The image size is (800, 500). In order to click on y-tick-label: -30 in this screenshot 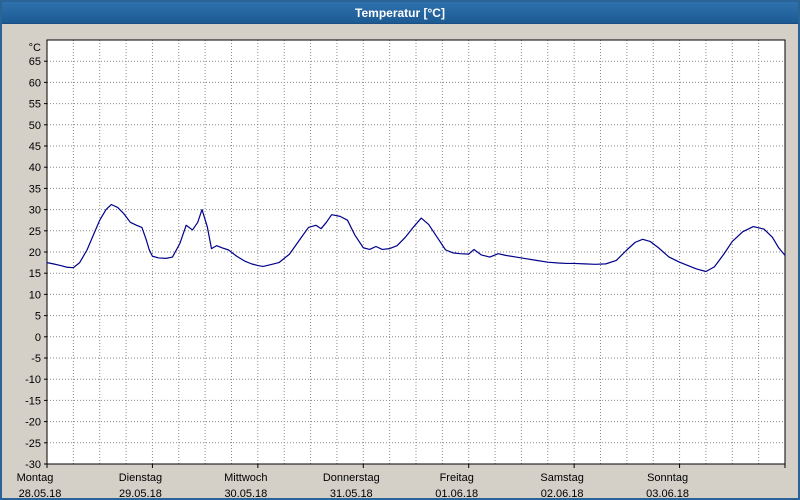, I will do `click(33, 465)`.